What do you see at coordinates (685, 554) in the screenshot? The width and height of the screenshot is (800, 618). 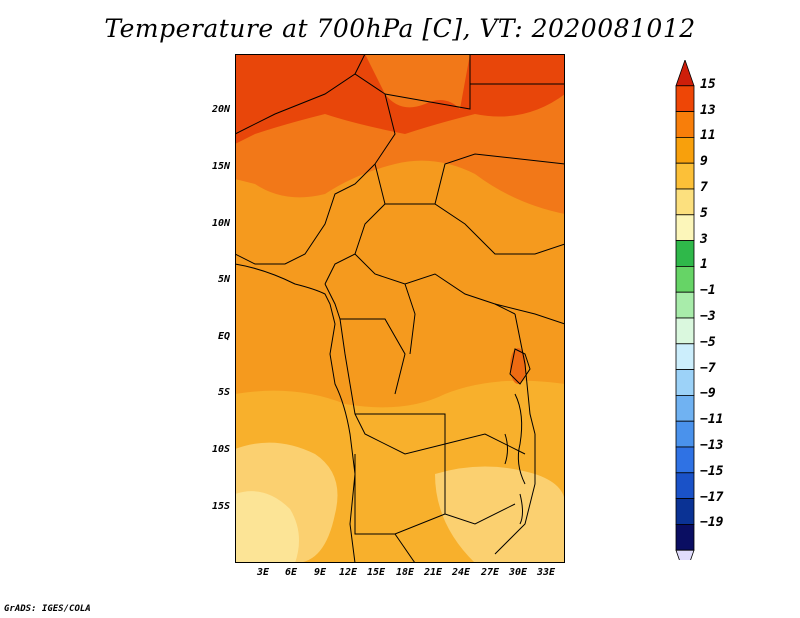 I see `colorbar-bottom-arrow` at bounding box center [685, 554].